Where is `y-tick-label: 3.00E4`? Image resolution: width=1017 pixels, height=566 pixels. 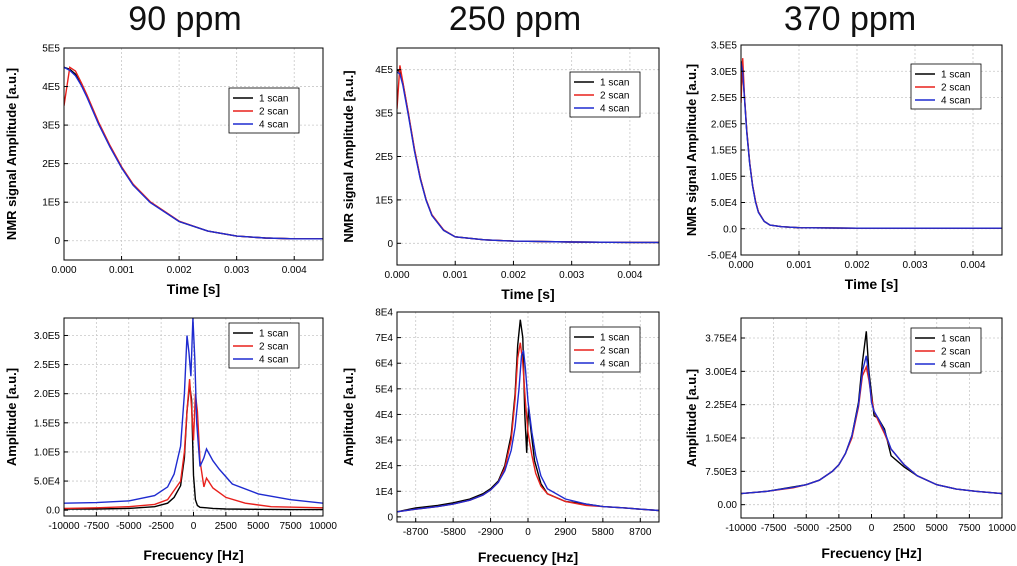 y-tick-label: 3.00E4 is located at coordinates (721, 372).